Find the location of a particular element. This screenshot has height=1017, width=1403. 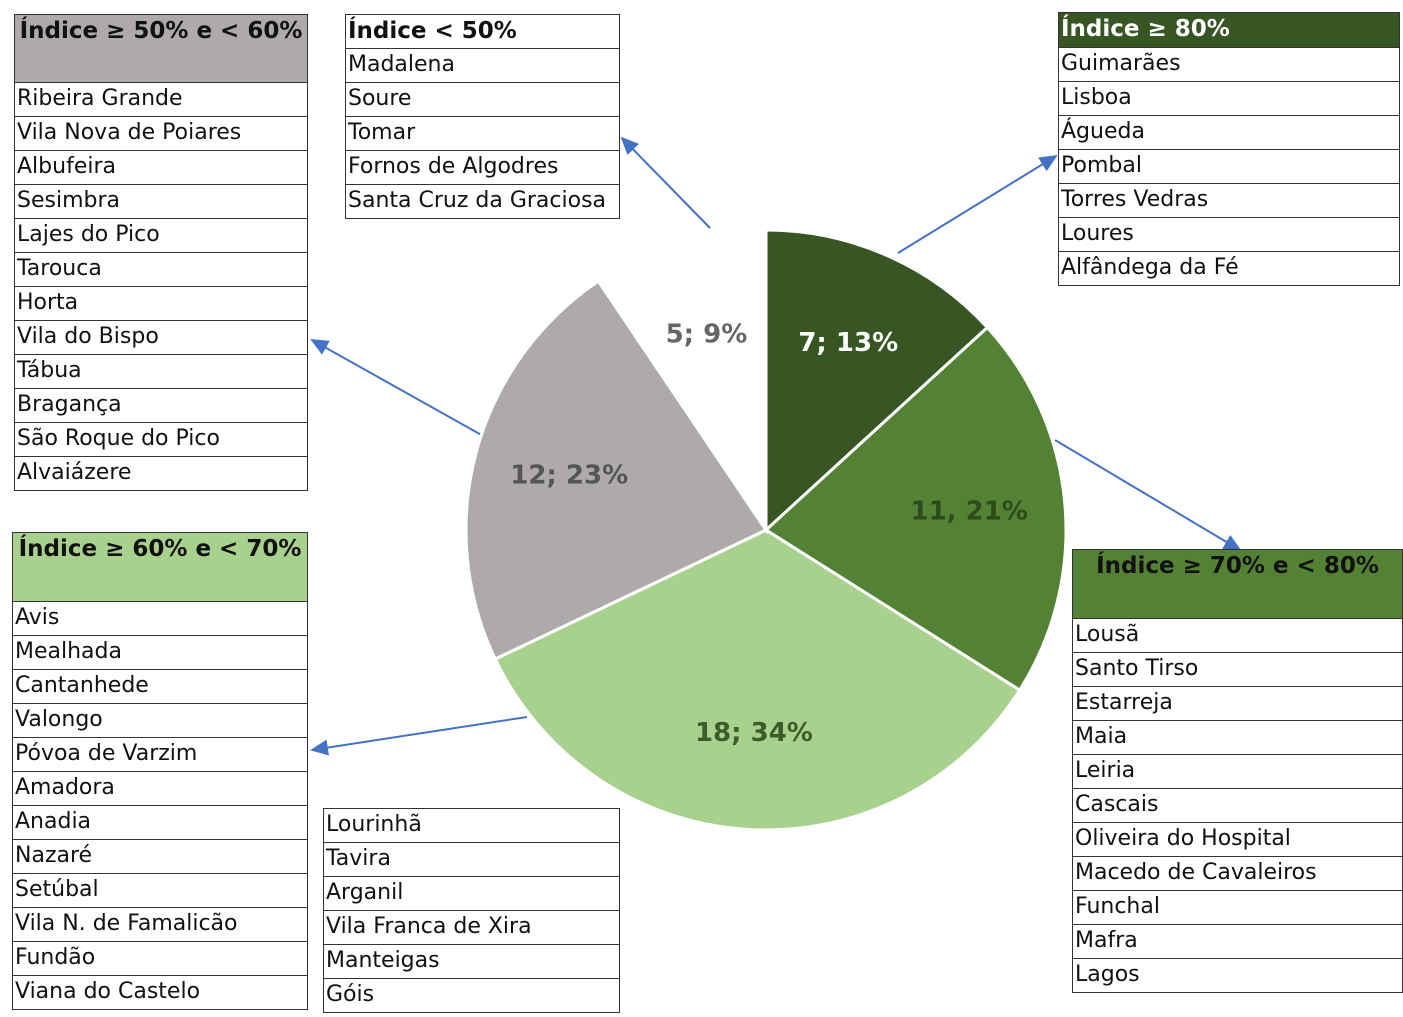

table-row: Águeda is located at coordinates (1229, 133).